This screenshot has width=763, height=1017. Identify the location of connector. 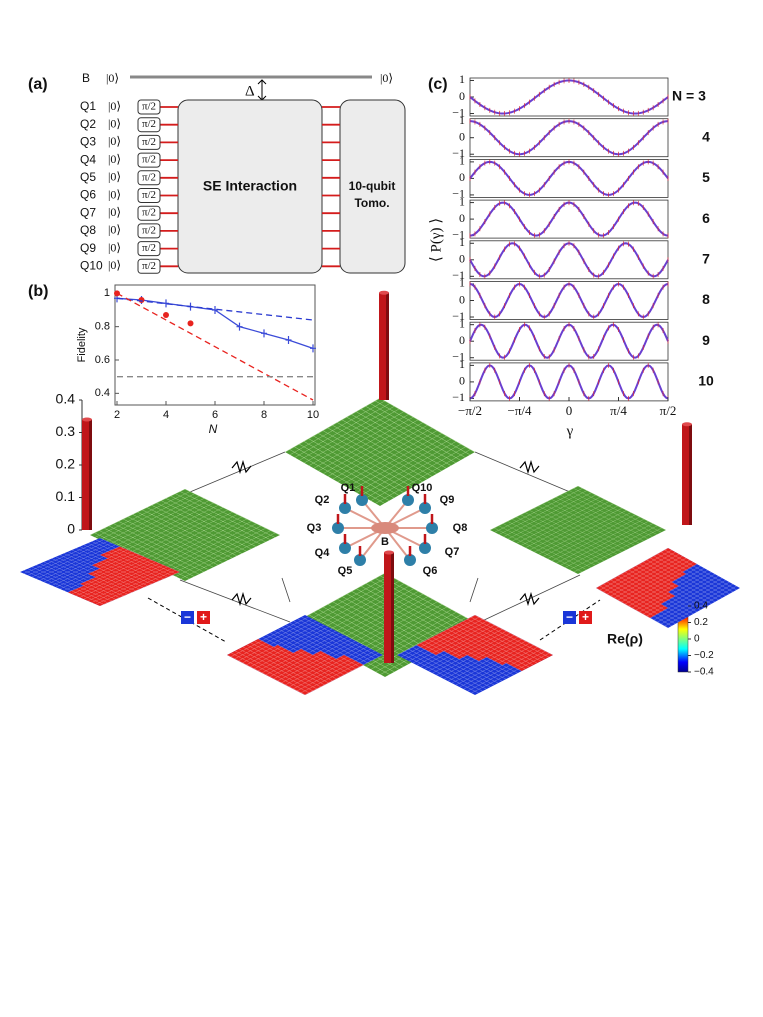
(380, 537).